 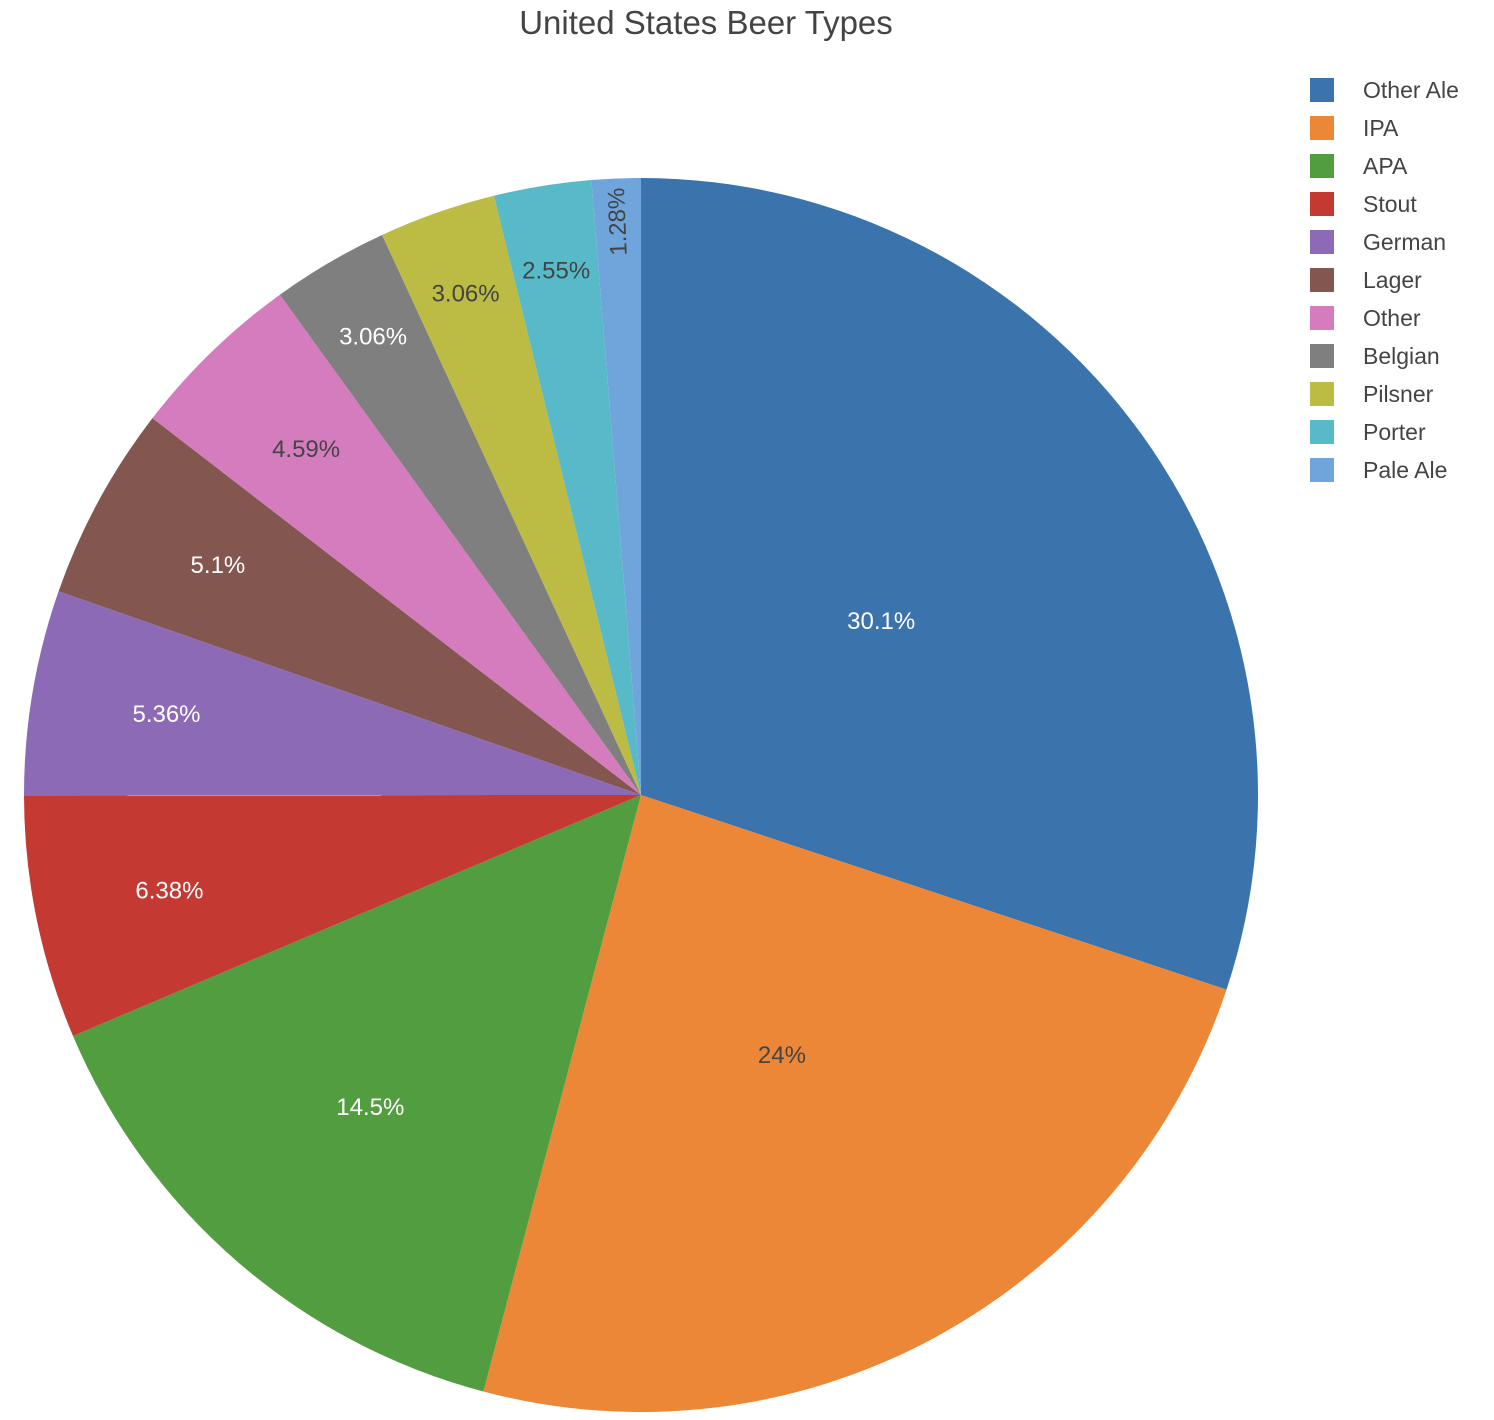 What do you see at coordinates (373, 336) in the screenshot?
I see `slice-label-belgian: 3.06%` at bounding box center [373, 336].